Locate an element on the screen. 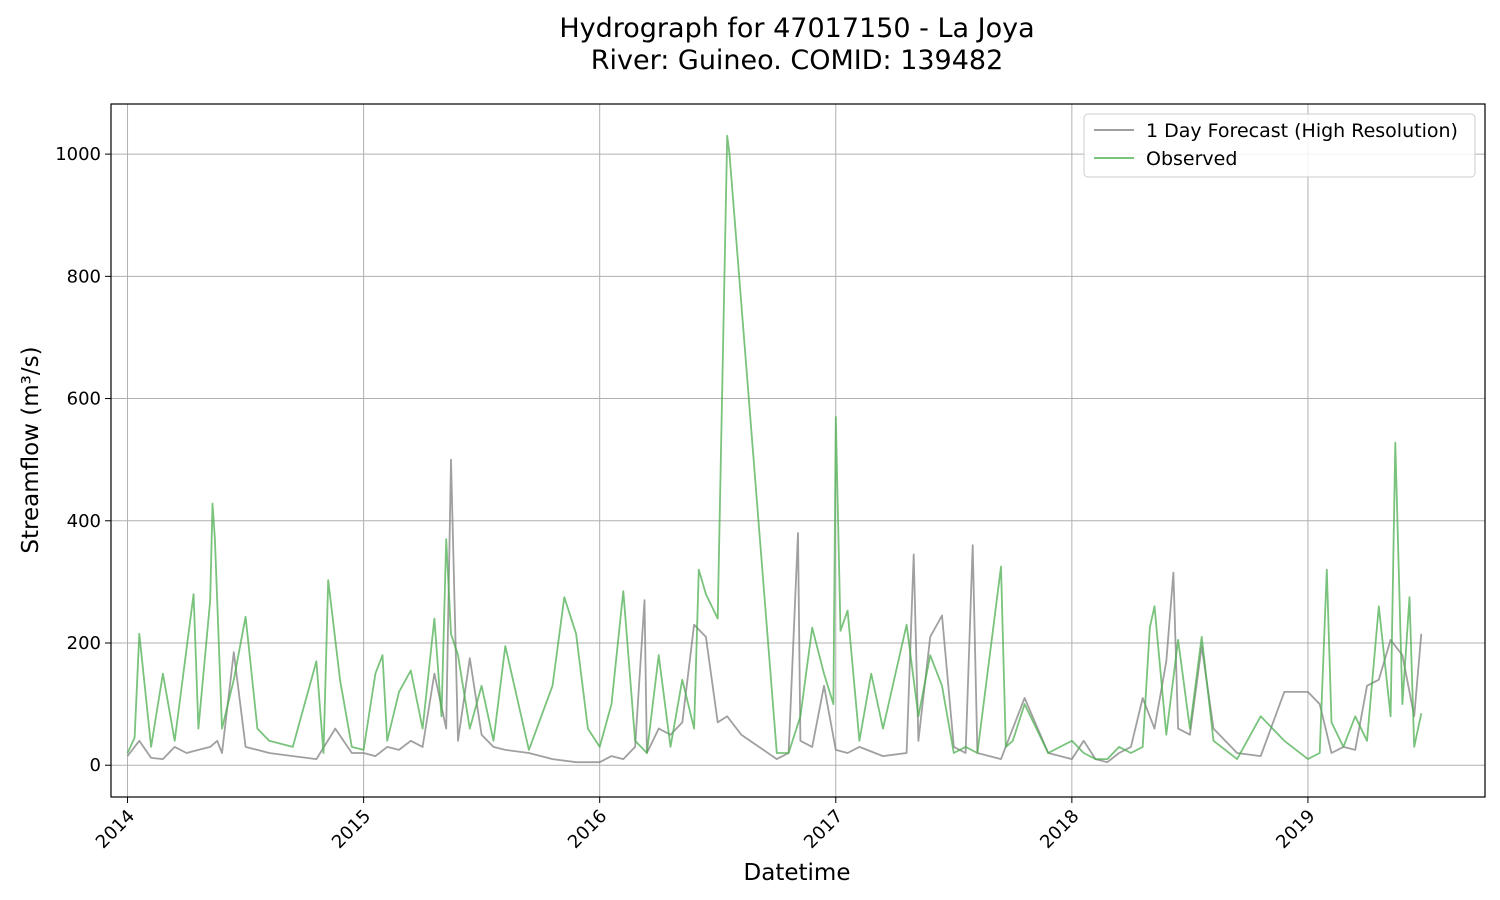 The height and width of the screenshot is (900, 1500). x-tick-label: 2014 is located at coordinates (115, 829).